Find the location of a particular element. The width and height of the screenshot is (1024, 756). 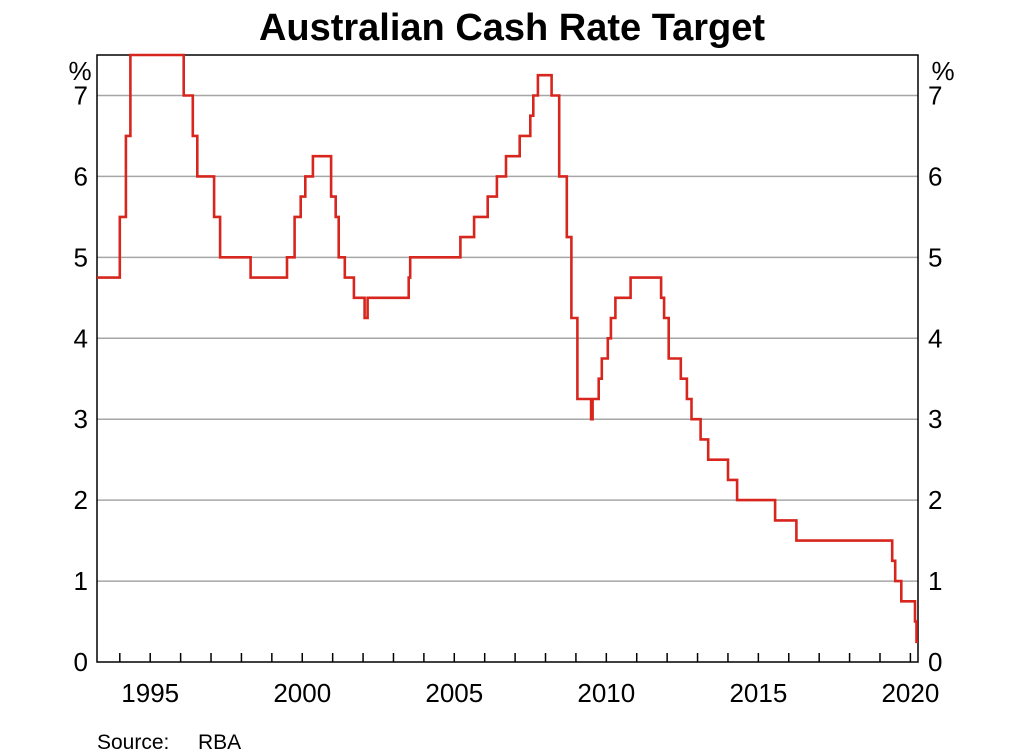

source-label: Source: is located at coordinates (133, 742).